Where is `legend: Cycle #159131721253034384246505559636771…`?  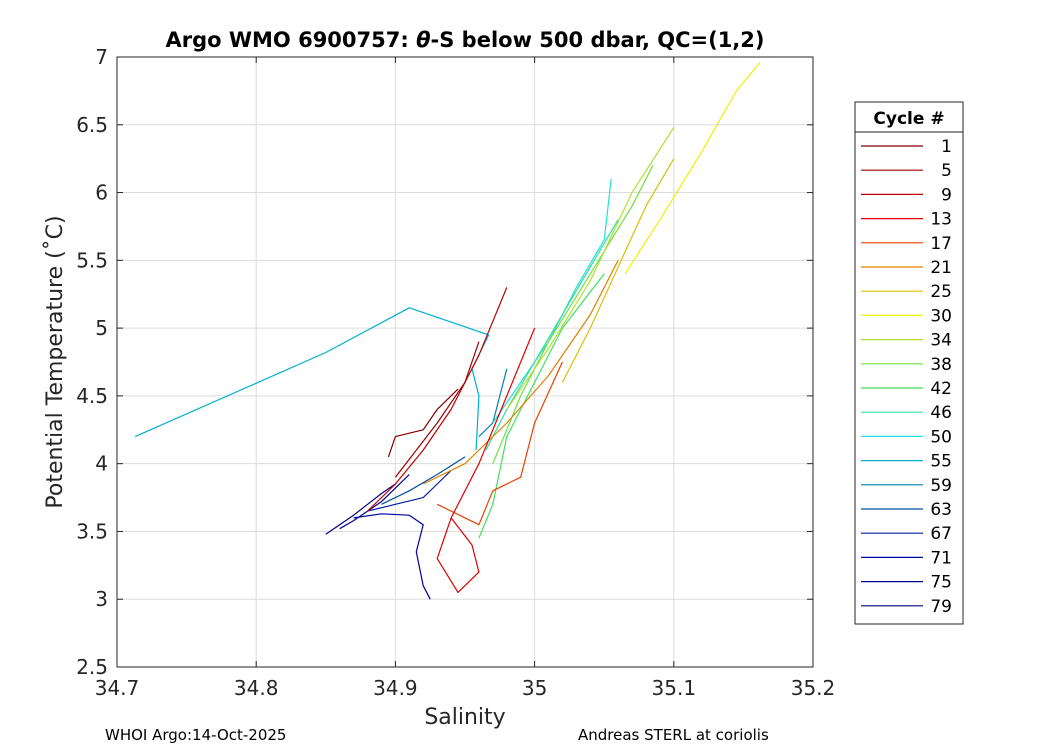 legend: Cycle #159131721253034384246505559636771… is located at coordinates (909, 363).